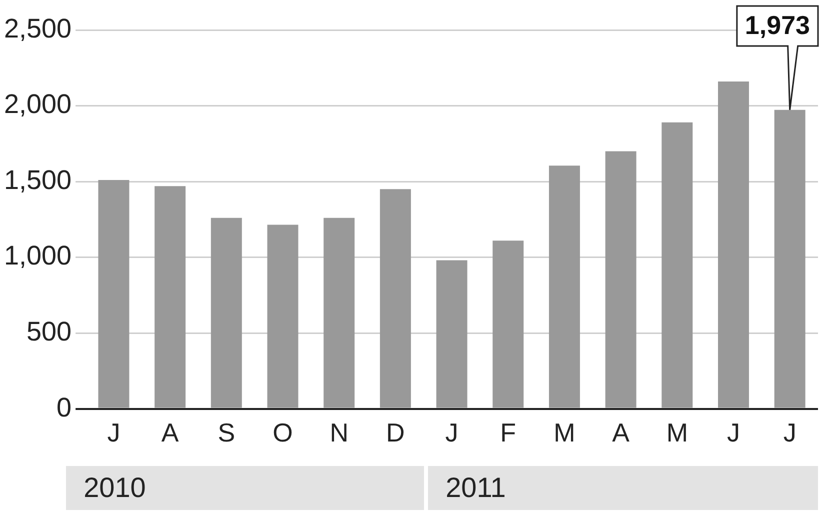 The height and width of the screenshot is (512, 822). I want to click on x-tick-label: D, so click(395, 433).